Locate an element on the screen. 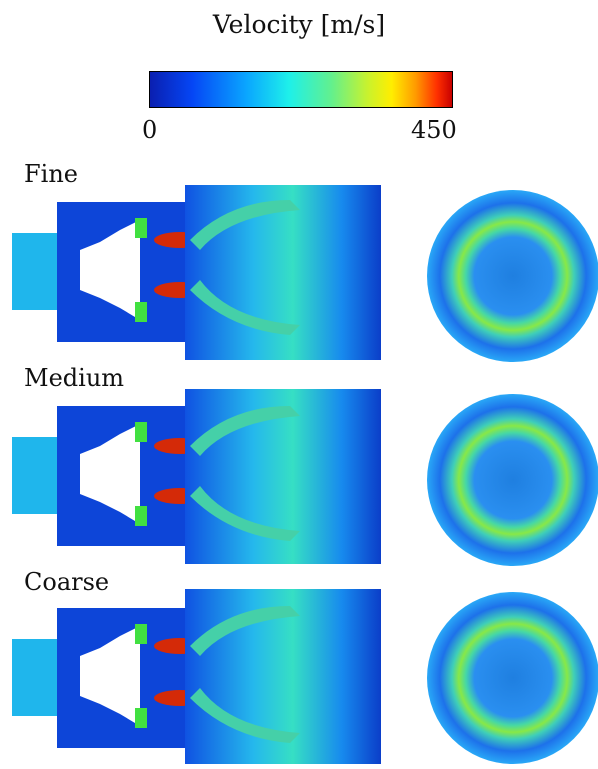  panel-label-coarse: Coarse is located at coordinates (67, 582).